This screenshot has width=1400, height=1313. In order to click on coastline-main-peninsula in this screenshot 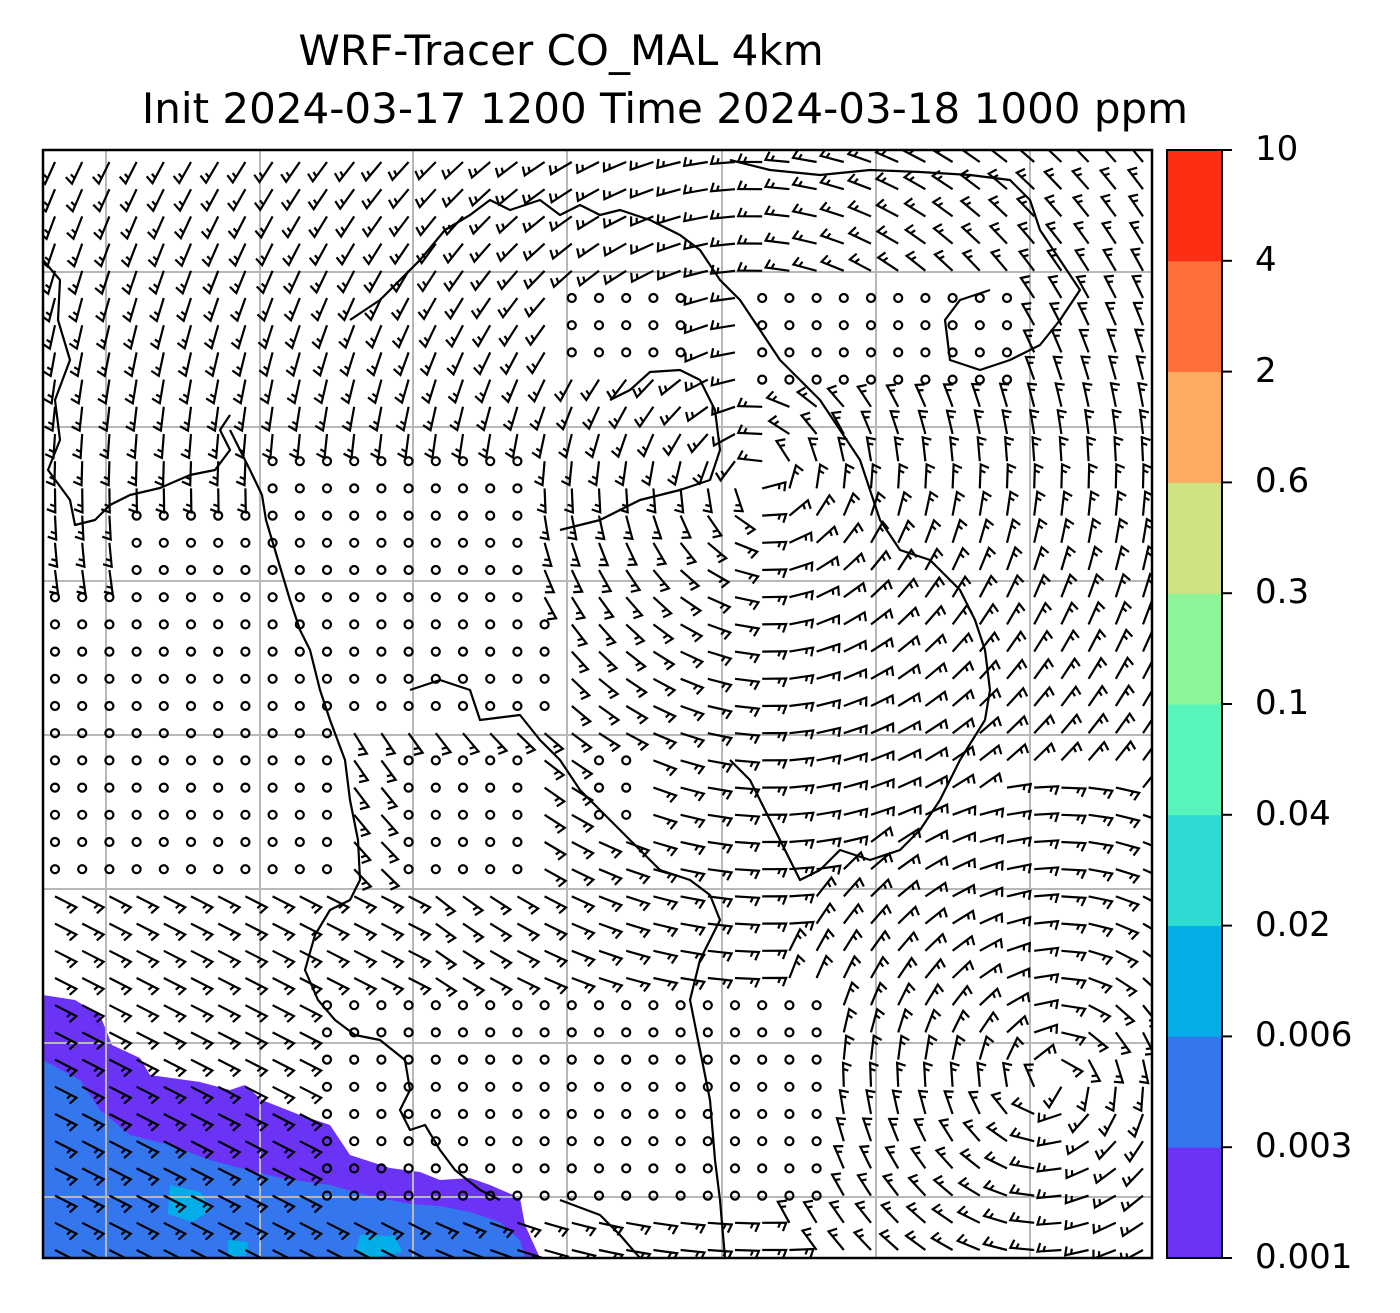, I will do `click(365, 815)`.